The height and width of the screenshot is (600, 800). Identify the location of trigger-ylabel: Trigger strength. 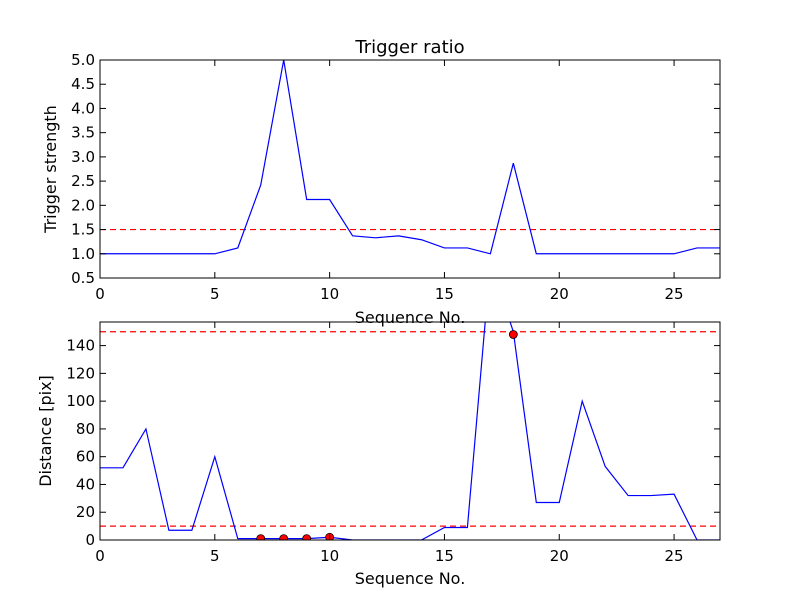
(50, 169).